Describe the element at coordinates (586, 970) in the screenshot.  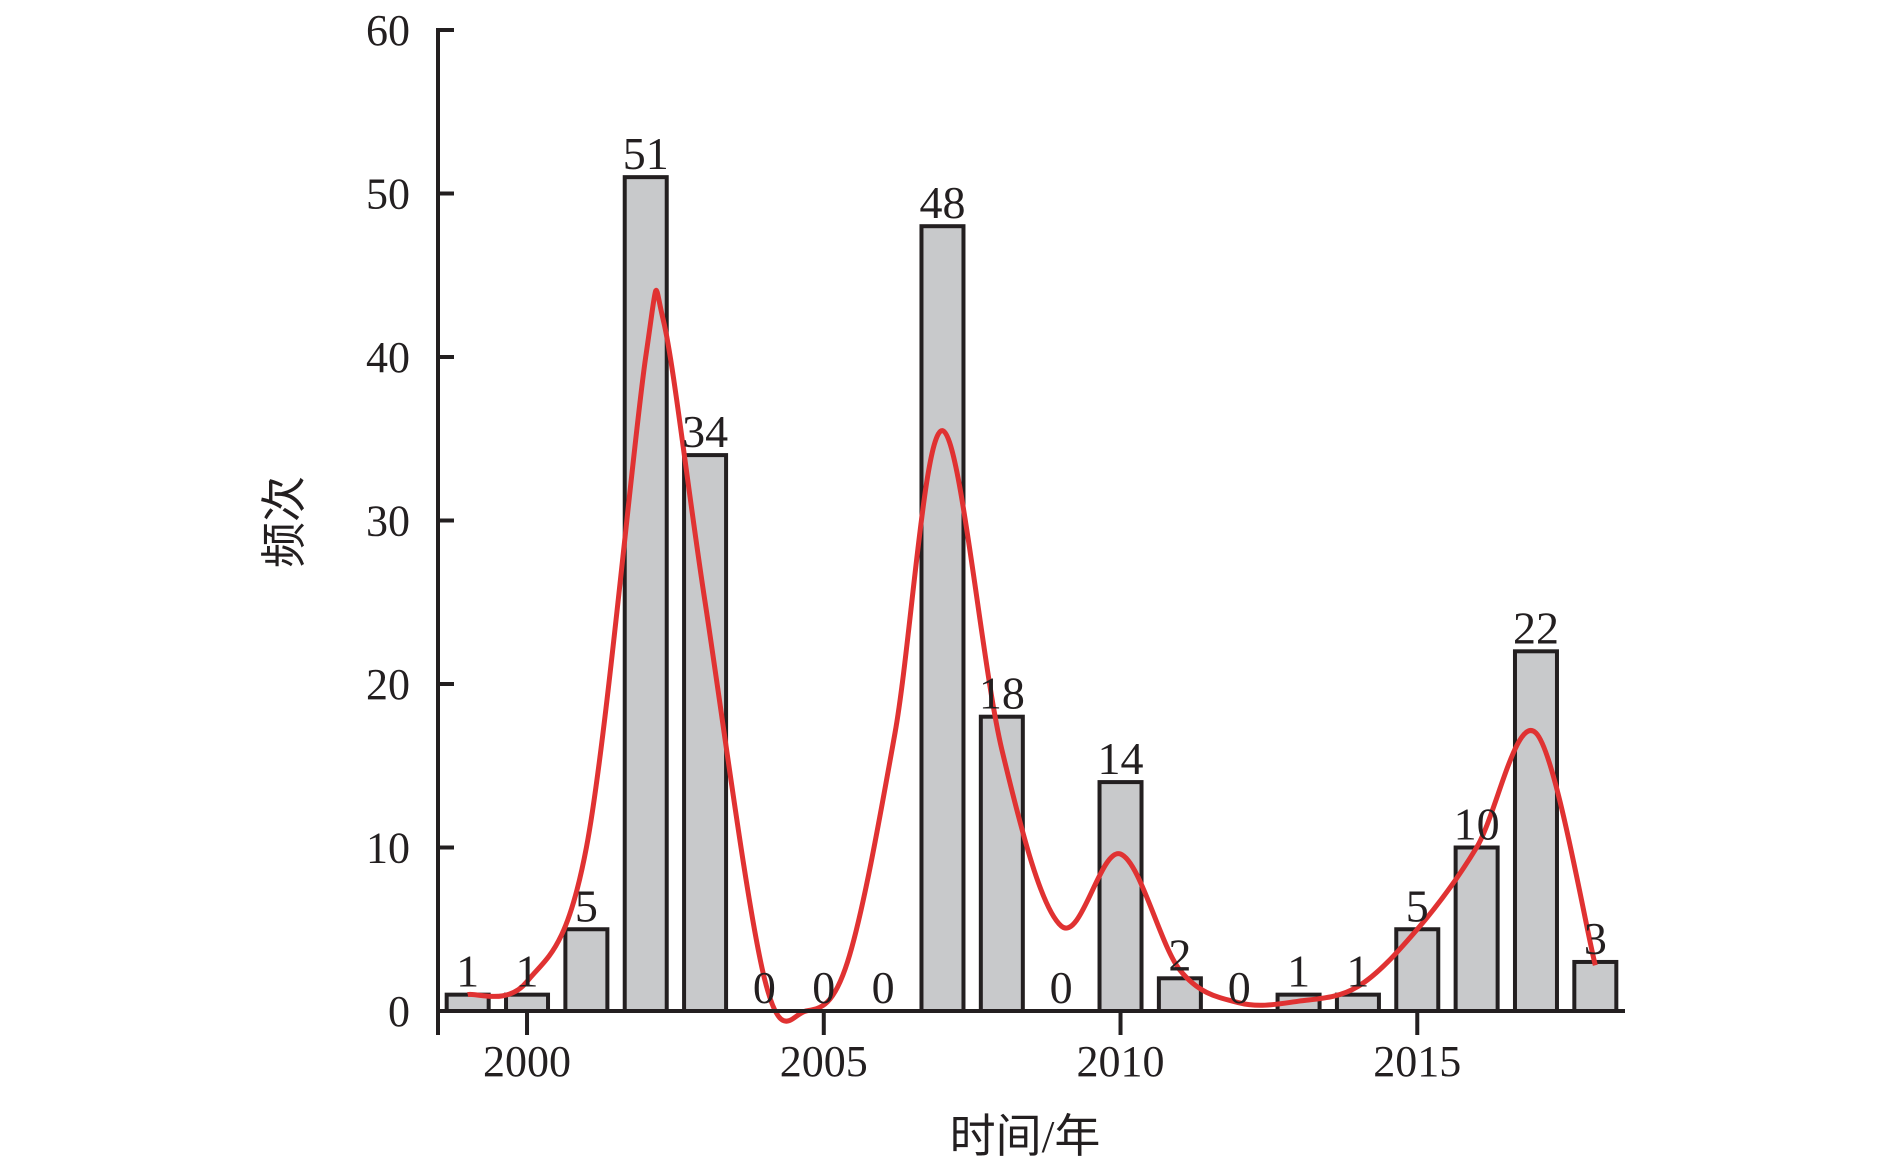
I see `bar-2001` at that location.